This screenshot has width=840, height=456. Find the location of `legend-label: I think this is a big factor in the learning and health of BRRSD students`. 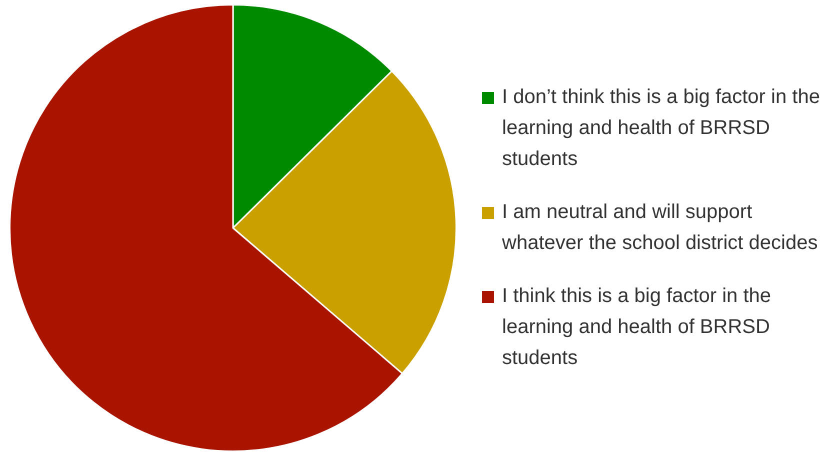

legend-label: I think this is a big factor in the learning and health of BRRSD students is located at coordinates (637, 327).